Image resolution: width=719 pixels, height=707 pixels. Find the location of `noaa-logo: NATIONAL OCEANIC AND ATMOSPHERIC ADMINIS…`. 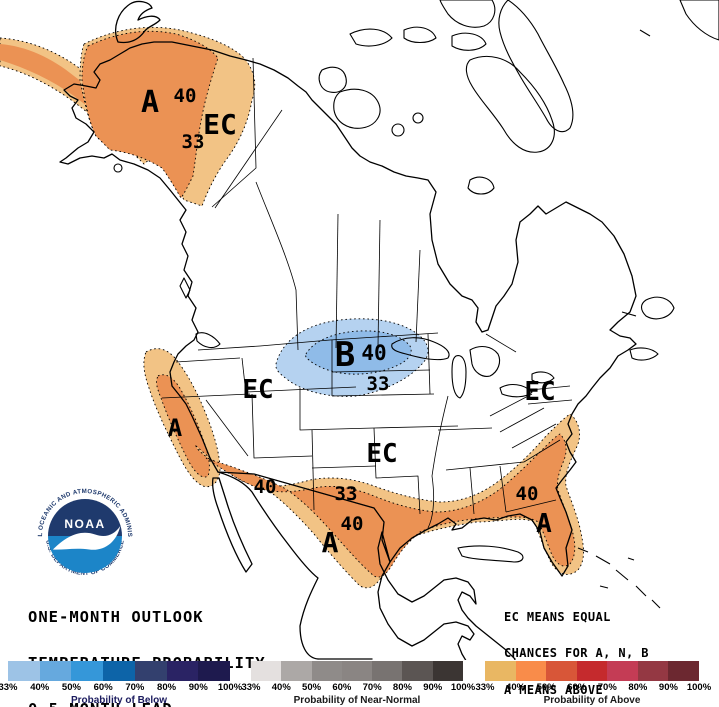

noaa-logo: NATIONAL OCEANIC AND ATMOSPHERIC ADMINIS… is located at coordinates (80, 529).